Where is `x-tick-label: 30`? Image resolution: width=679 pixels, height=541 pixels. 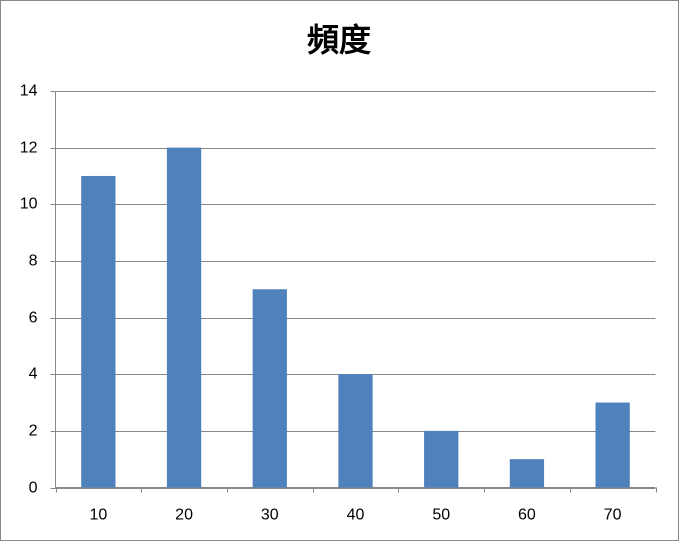
x-tick-label: 30 is located at coordinates (270, 515).